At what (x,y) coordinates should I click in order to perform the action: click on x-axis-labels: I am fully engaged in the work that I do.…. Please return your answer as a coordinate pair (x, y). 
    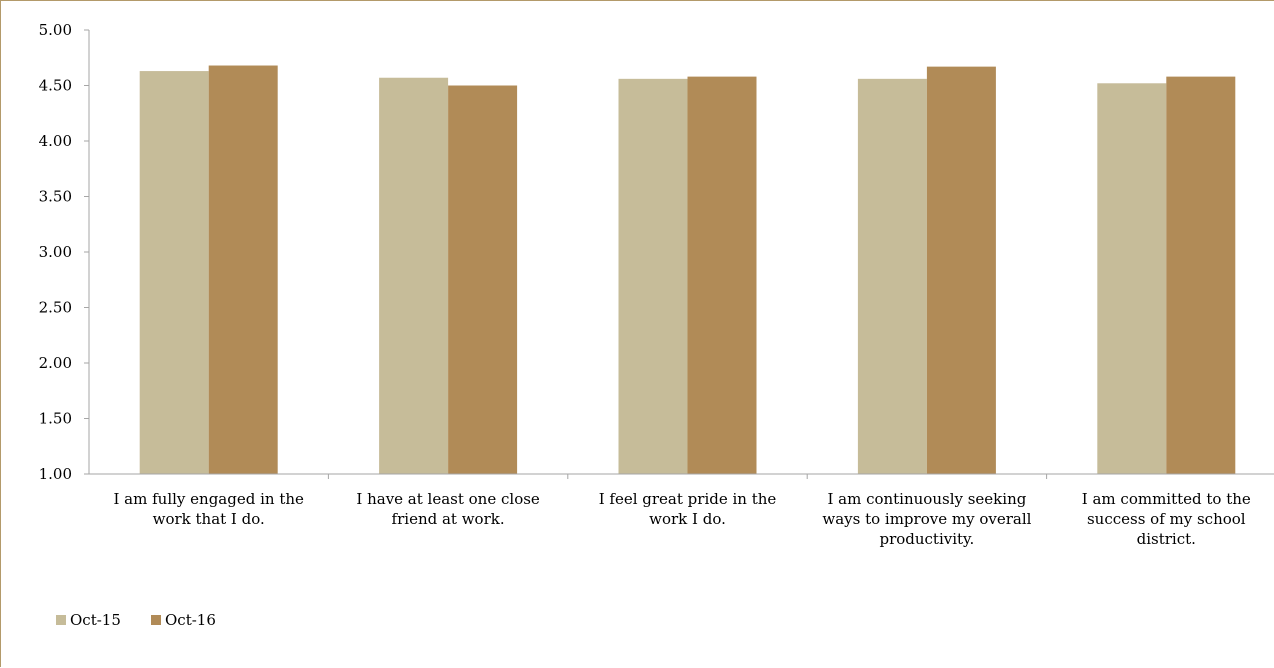
    Looking at the image, I should click on (681, 519).